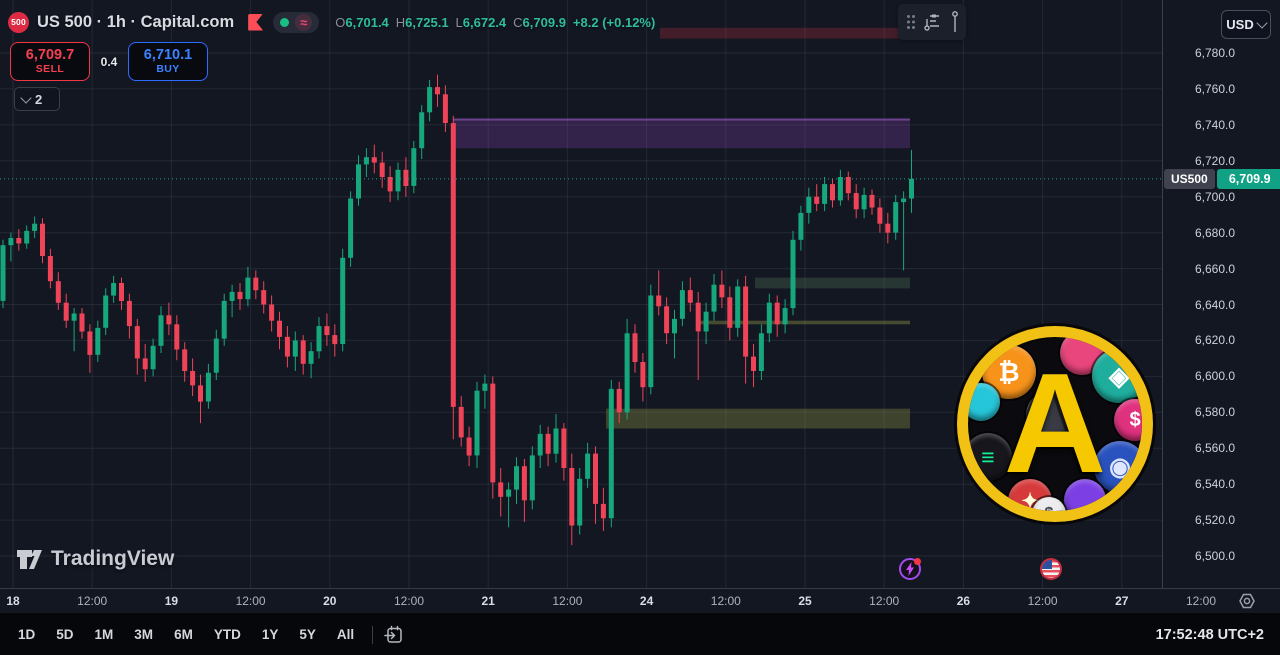  What do you see at coordinates (144, 634) in the screenshot?
I see `range-button-3m: 3M` at bounding box center [144, 634].